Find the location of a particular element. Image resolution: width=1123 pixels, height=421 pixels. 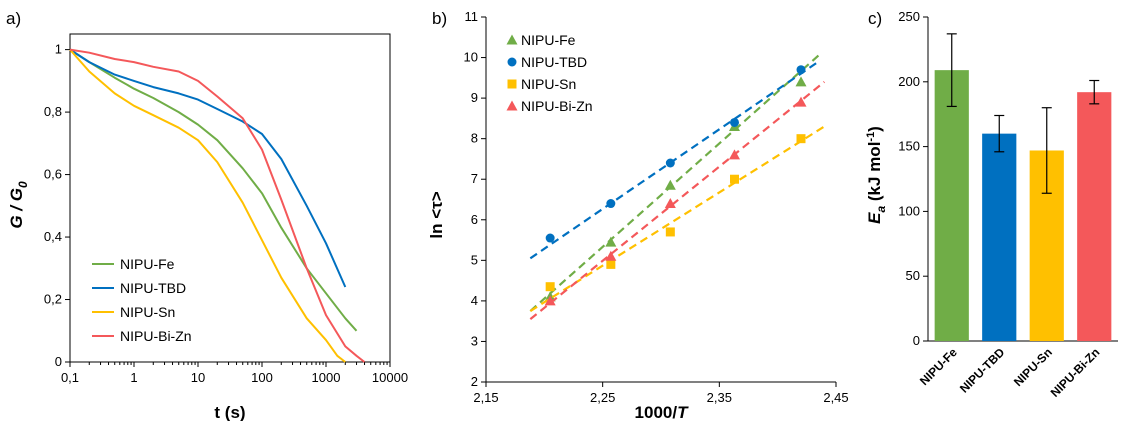

panel-a-xlabel: t (s) is located at coordinates (229, 412).